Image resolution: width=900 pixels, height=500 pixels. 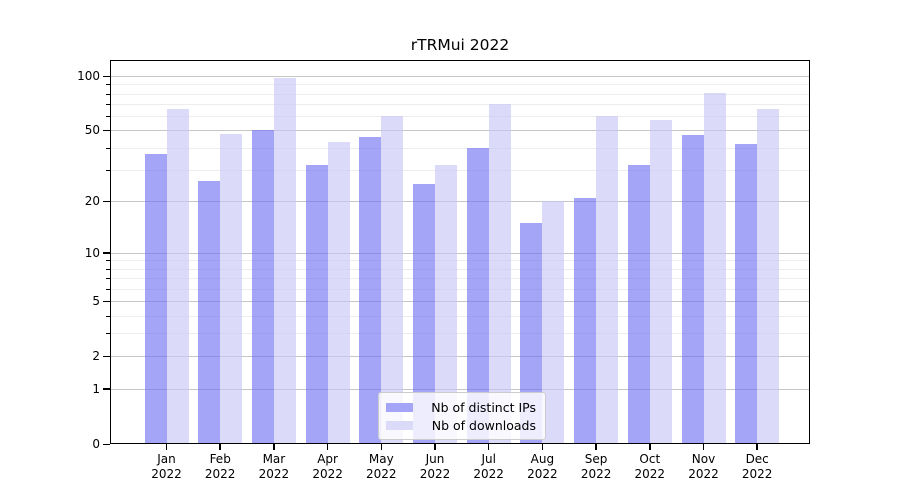 I want to click on x-tick-label: Nov 2022, so click(x=703, y=466).